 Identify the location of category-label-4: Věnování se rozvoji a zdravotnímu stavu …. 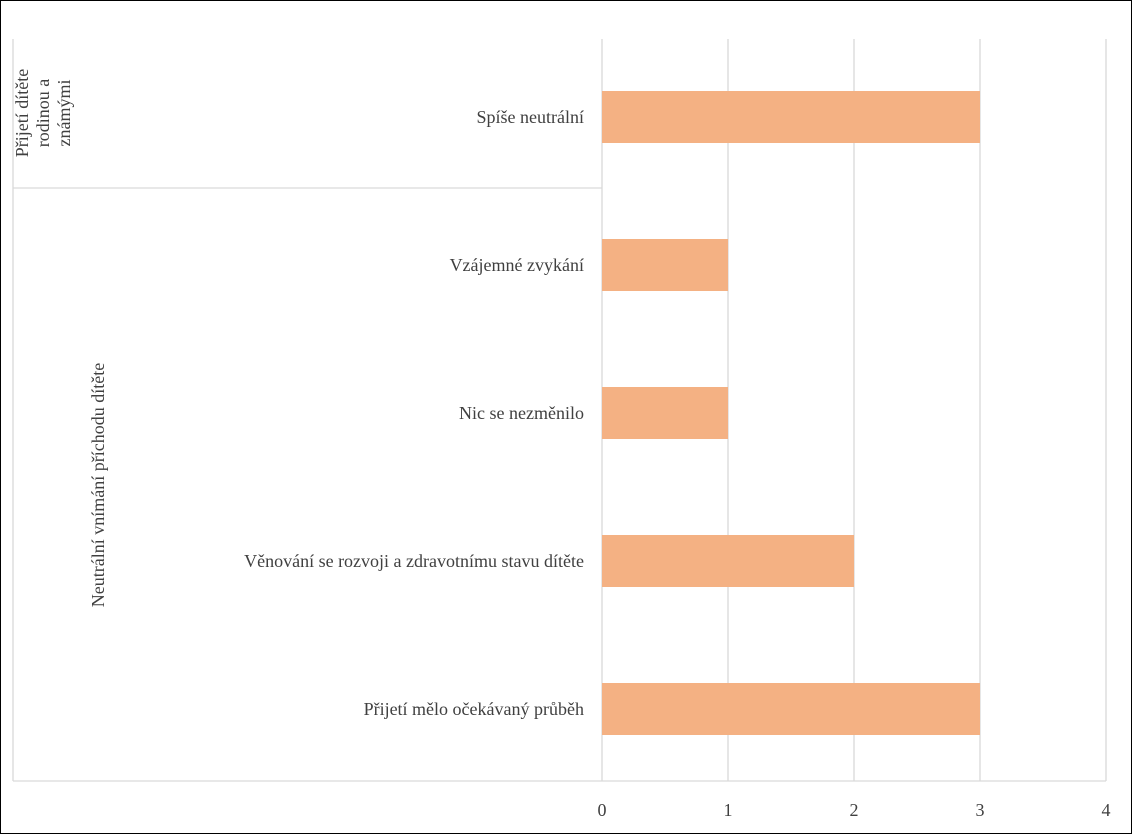
(414, 561).